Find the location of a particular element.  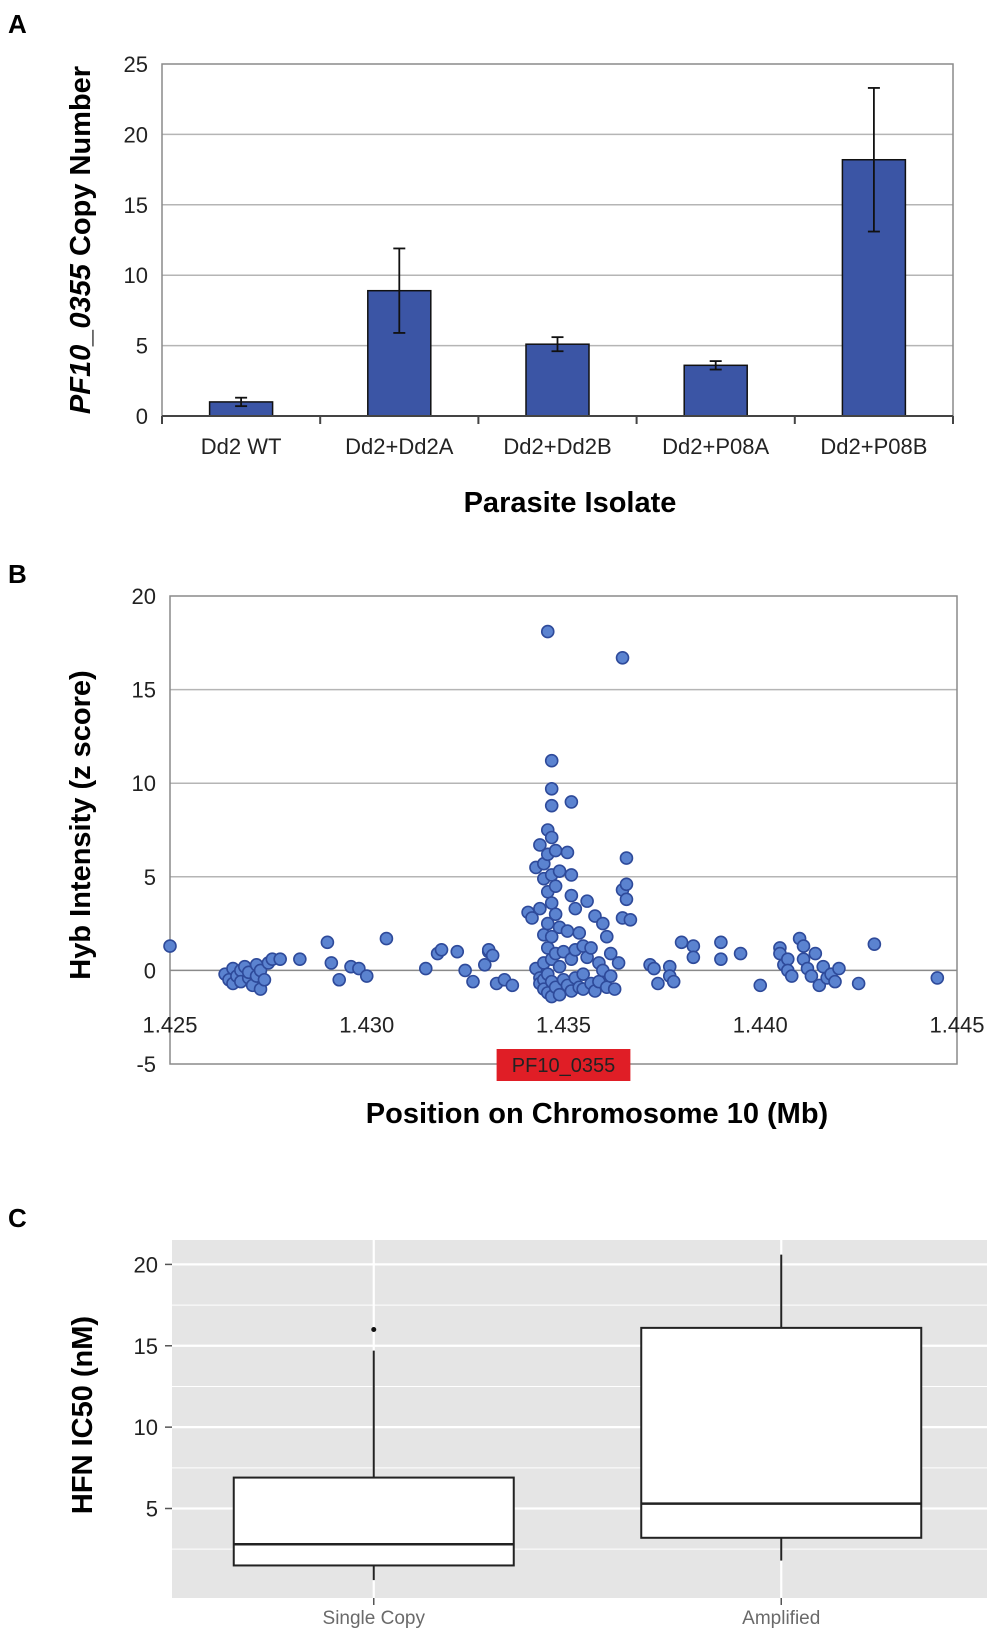

panel-label-b: B is located at coordinates (17, 574).